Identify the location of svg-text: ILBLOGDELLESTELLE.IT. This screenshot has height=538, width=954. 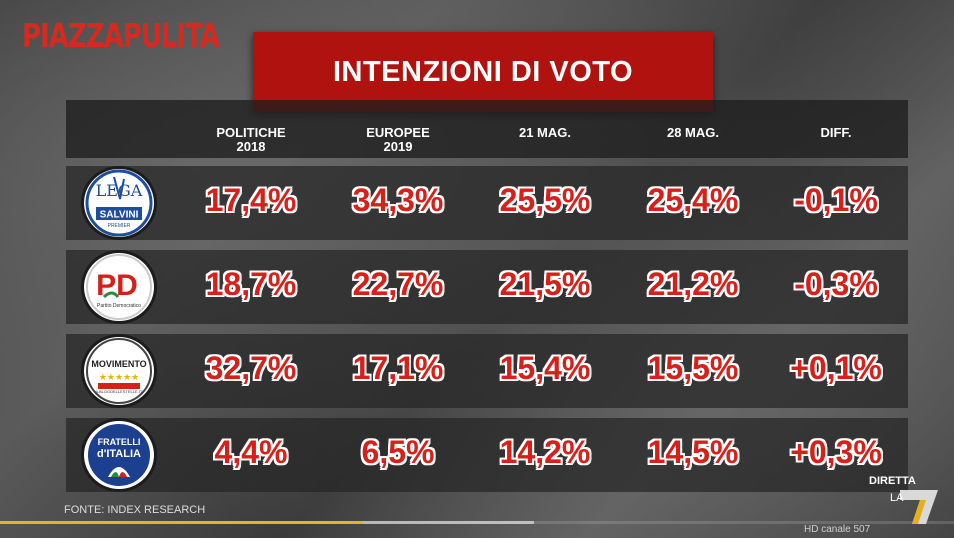
(119, 391).